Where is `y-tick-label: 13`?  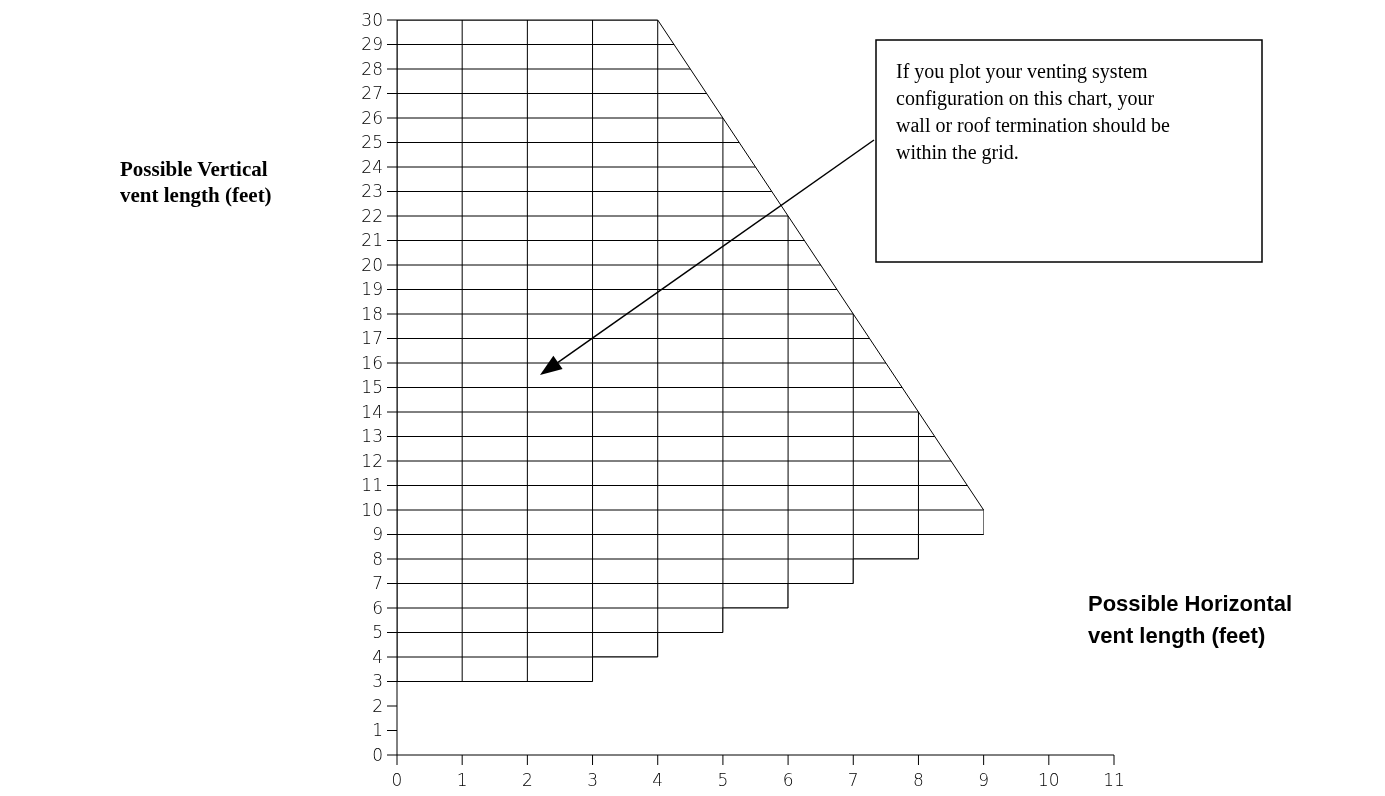 y-tick-label: 13 is located at coordinates (372, 436).